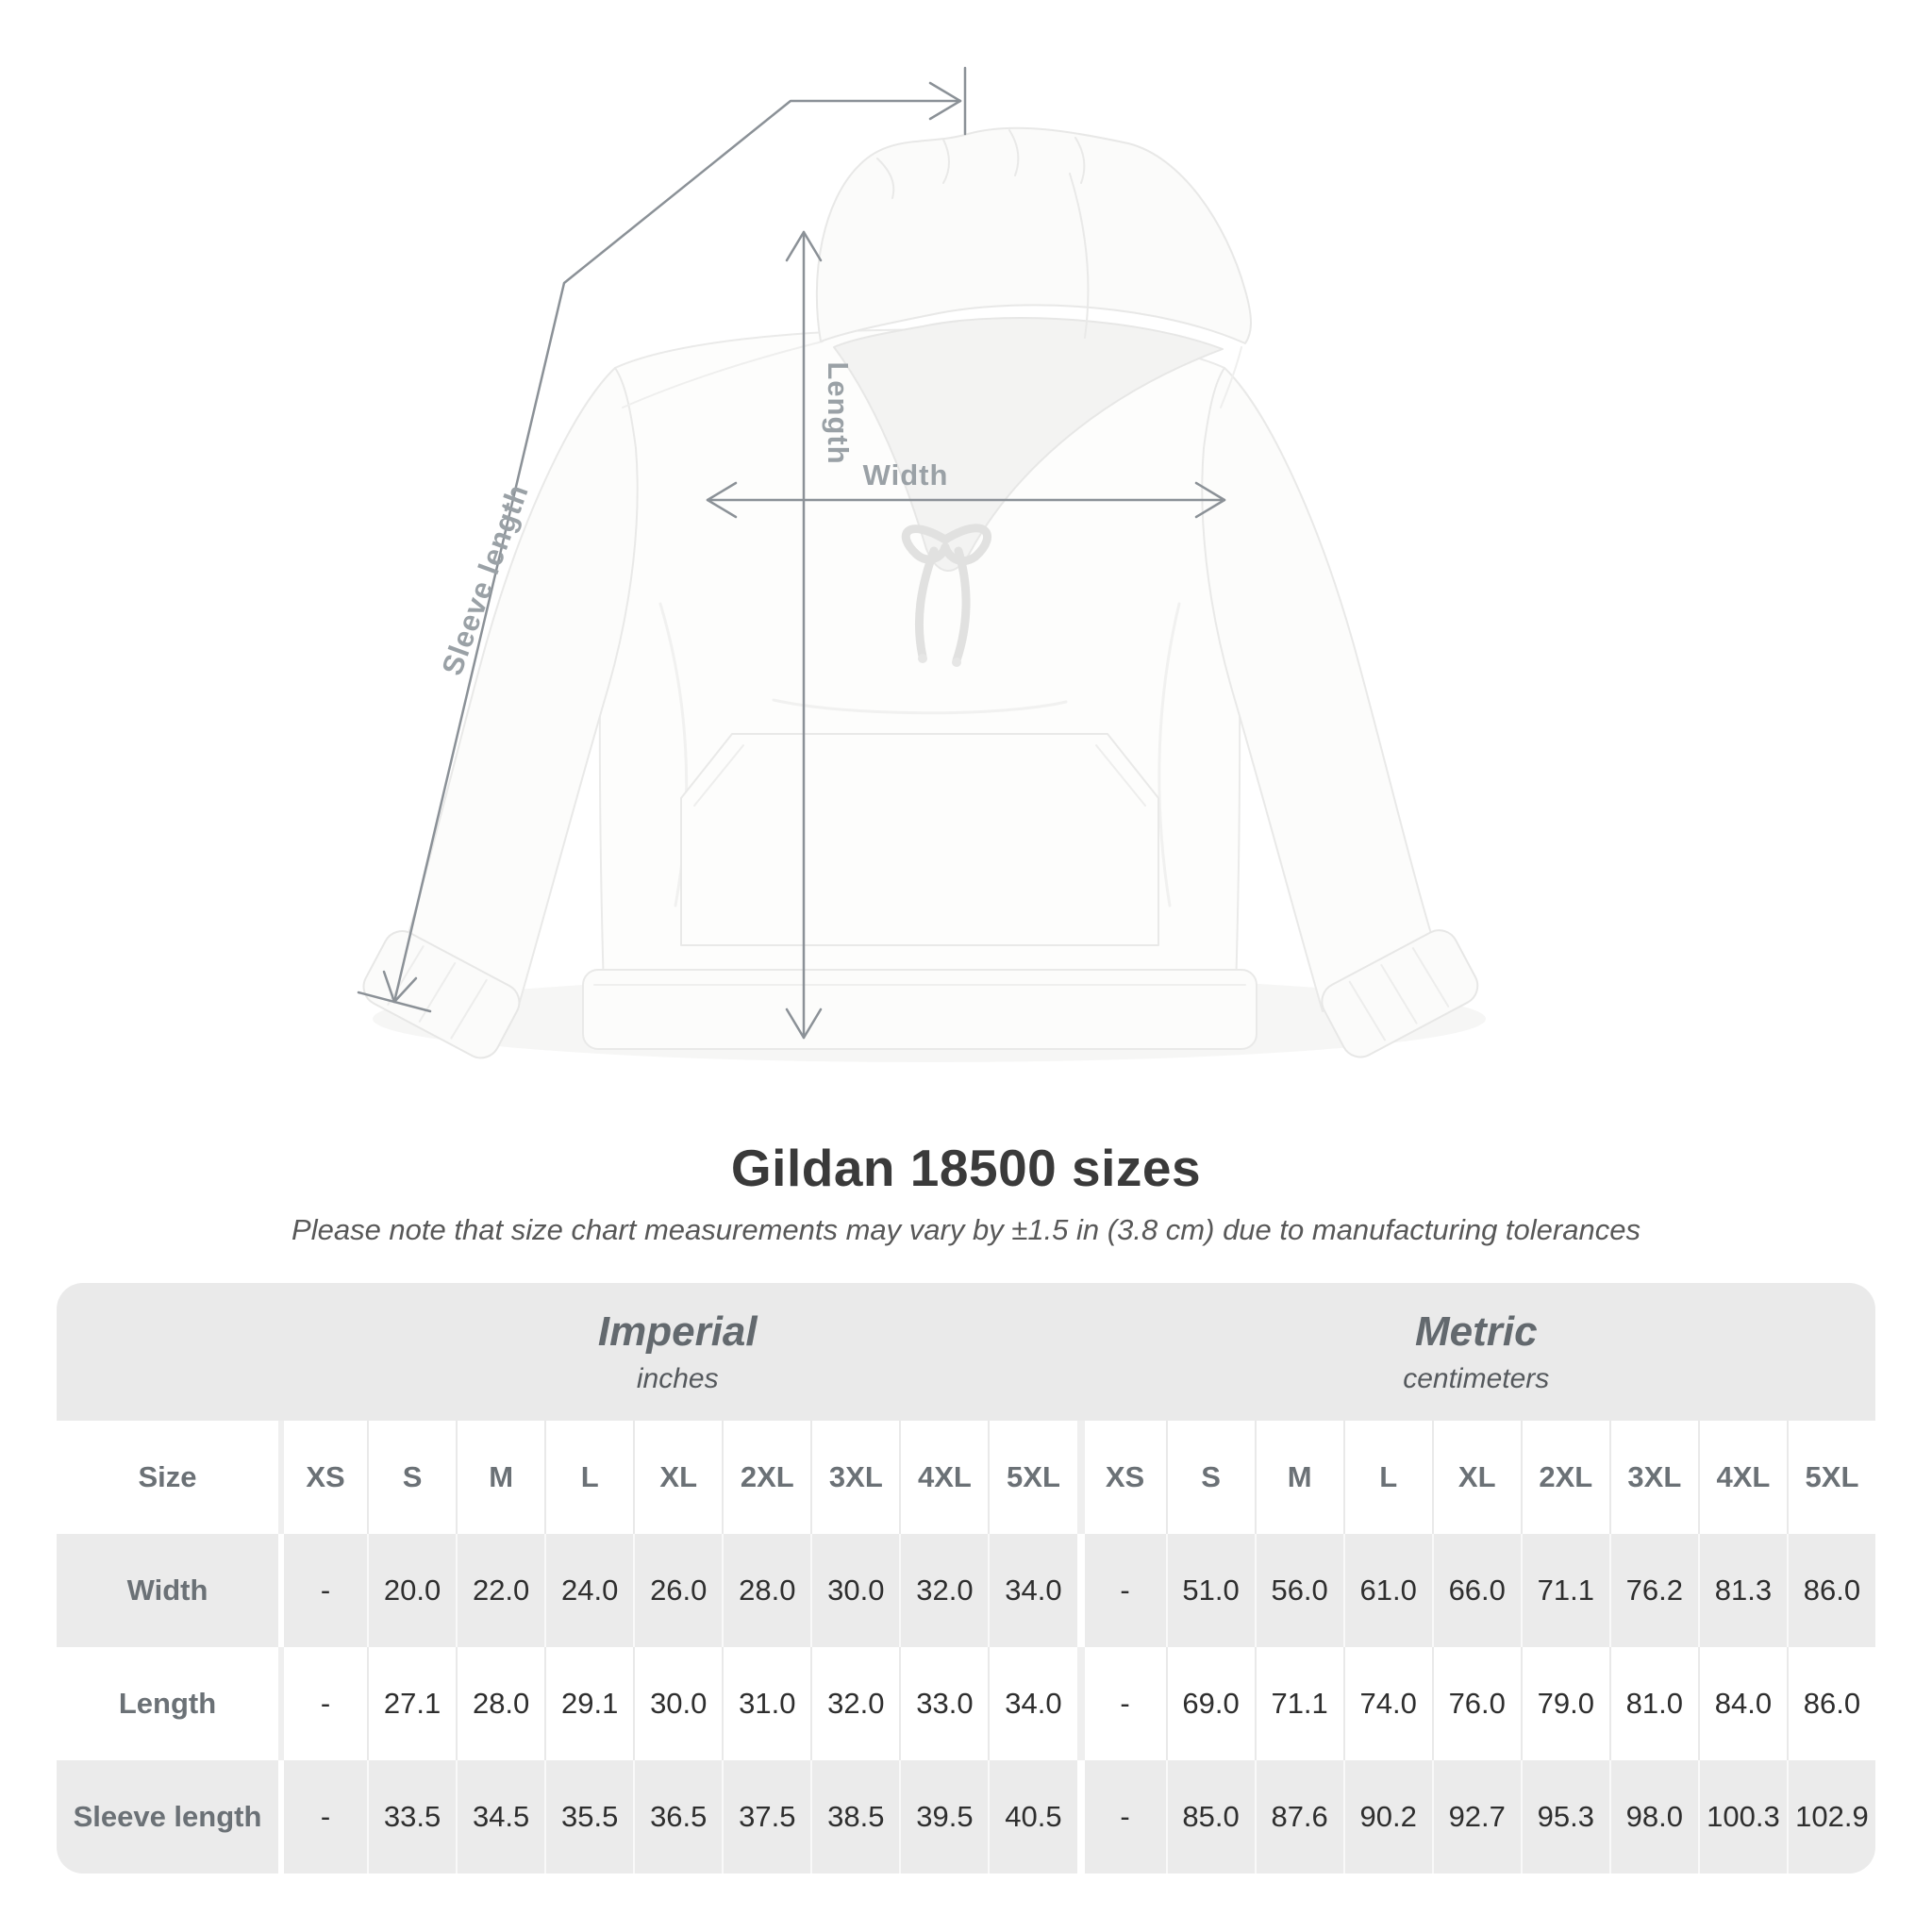 This screenshot has height=1932, width=1932. I want to click on size-header-cell: 3XL, so click(855, 1478).